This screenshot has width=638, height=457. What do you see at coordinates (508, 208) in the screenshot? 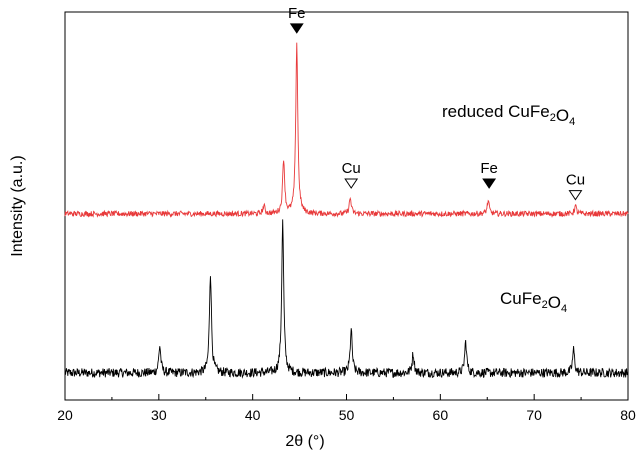
I see `series-label-layer: CuFe2O4 reduced CuFe2O4` at bounding box center [508, 208].